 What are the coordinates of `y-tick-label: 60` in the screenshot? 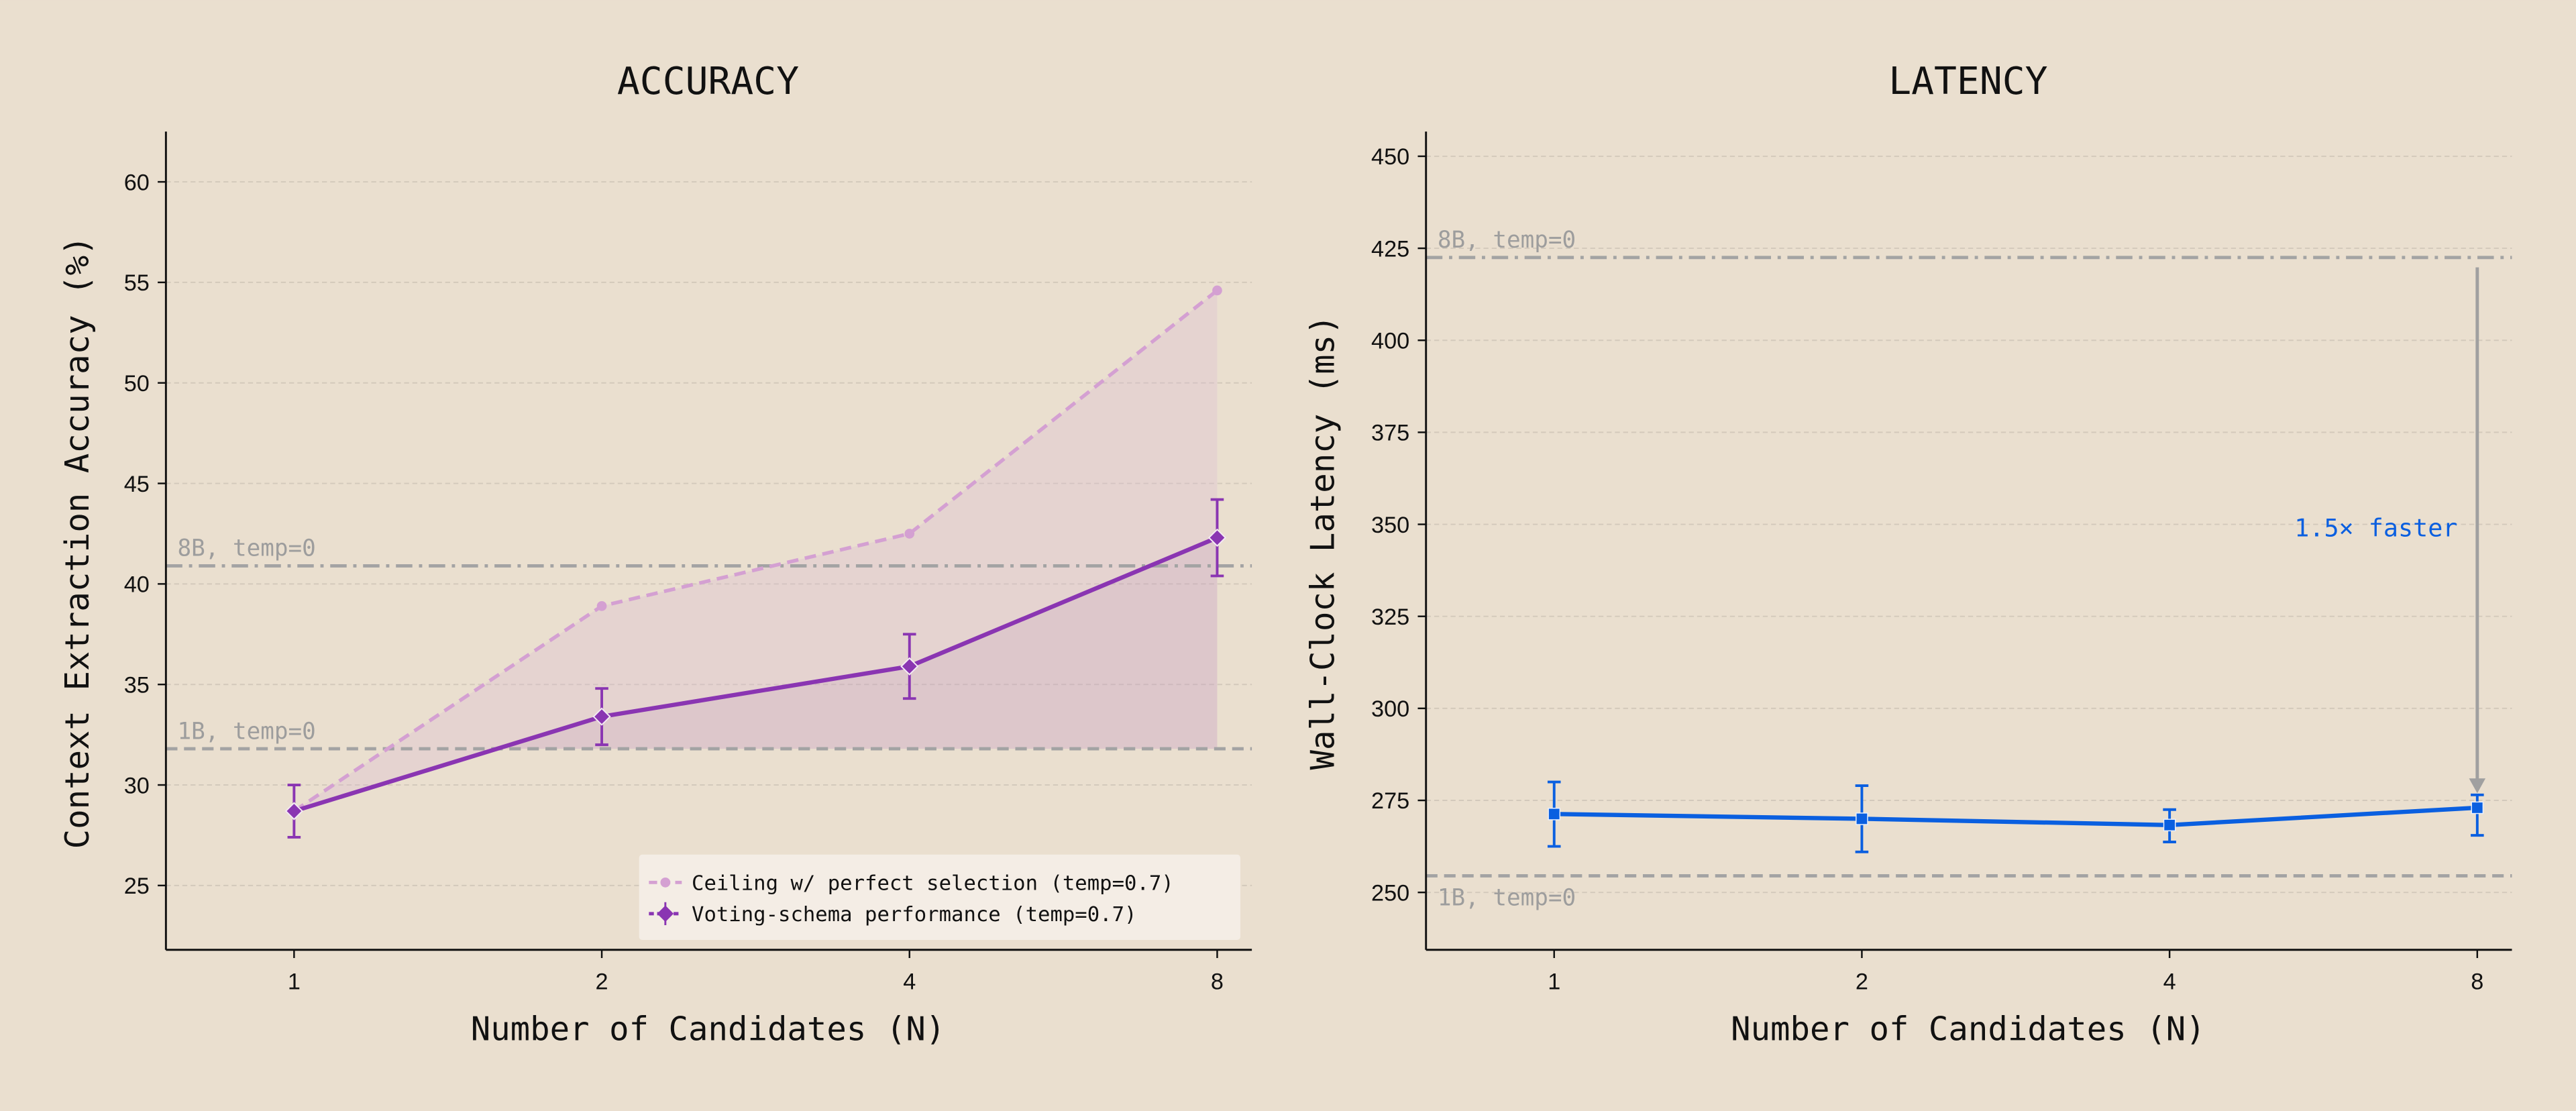 It's located at (137, 182).